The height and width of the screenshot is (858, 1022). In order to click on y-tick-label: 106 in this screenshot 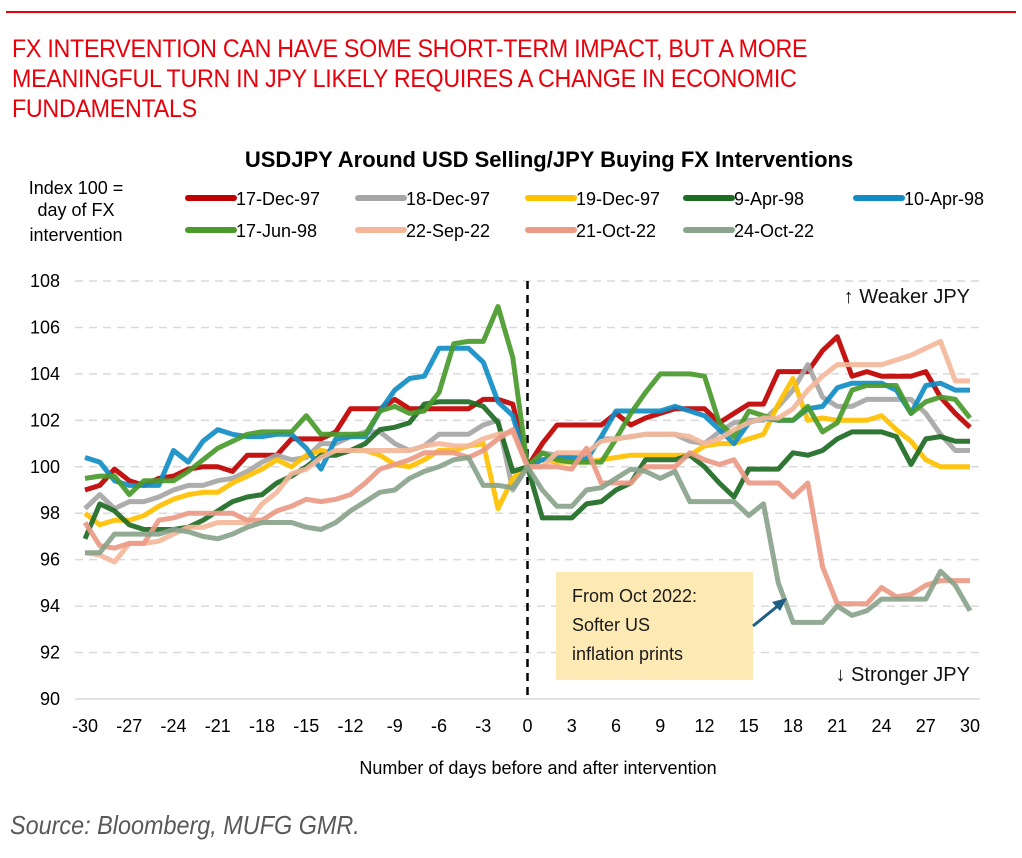, I will do `click(45, 327)`.